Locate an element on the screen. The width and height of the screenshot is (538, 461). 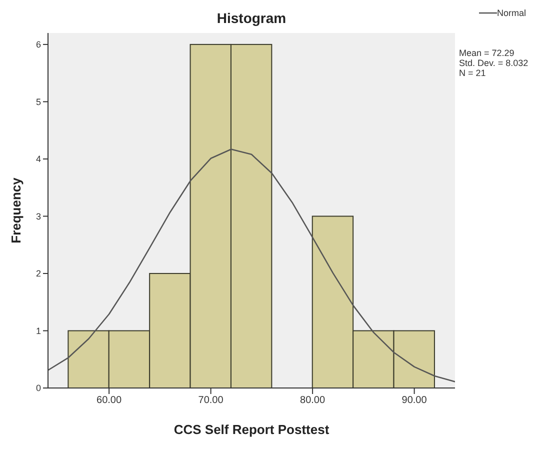
x-tick-label: 60.00 is located at coordinates (109, 400).